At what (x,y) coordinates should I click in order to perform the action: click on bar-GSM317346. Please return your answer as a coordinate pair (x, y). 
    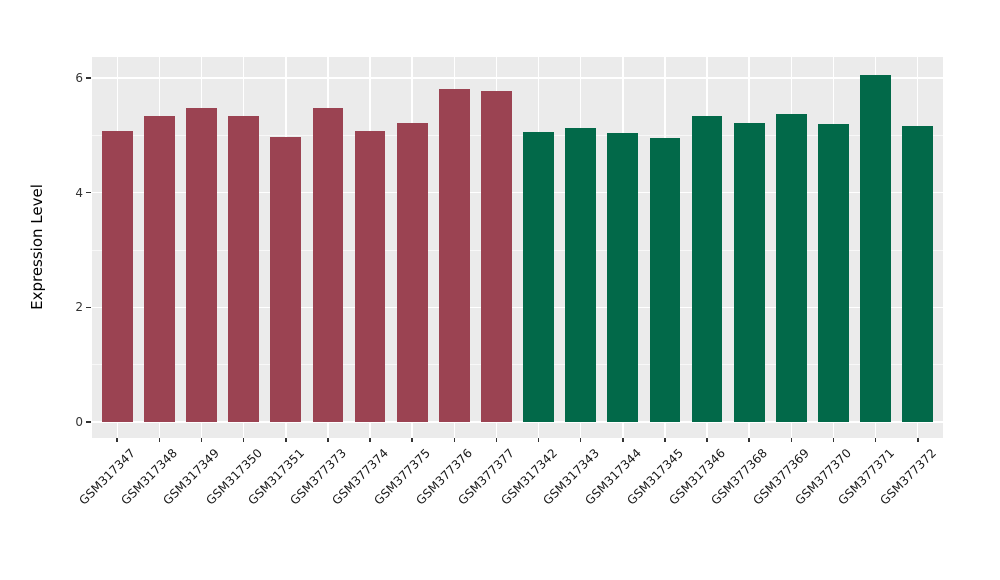
    Looking at the image, I should click on (707, 269).